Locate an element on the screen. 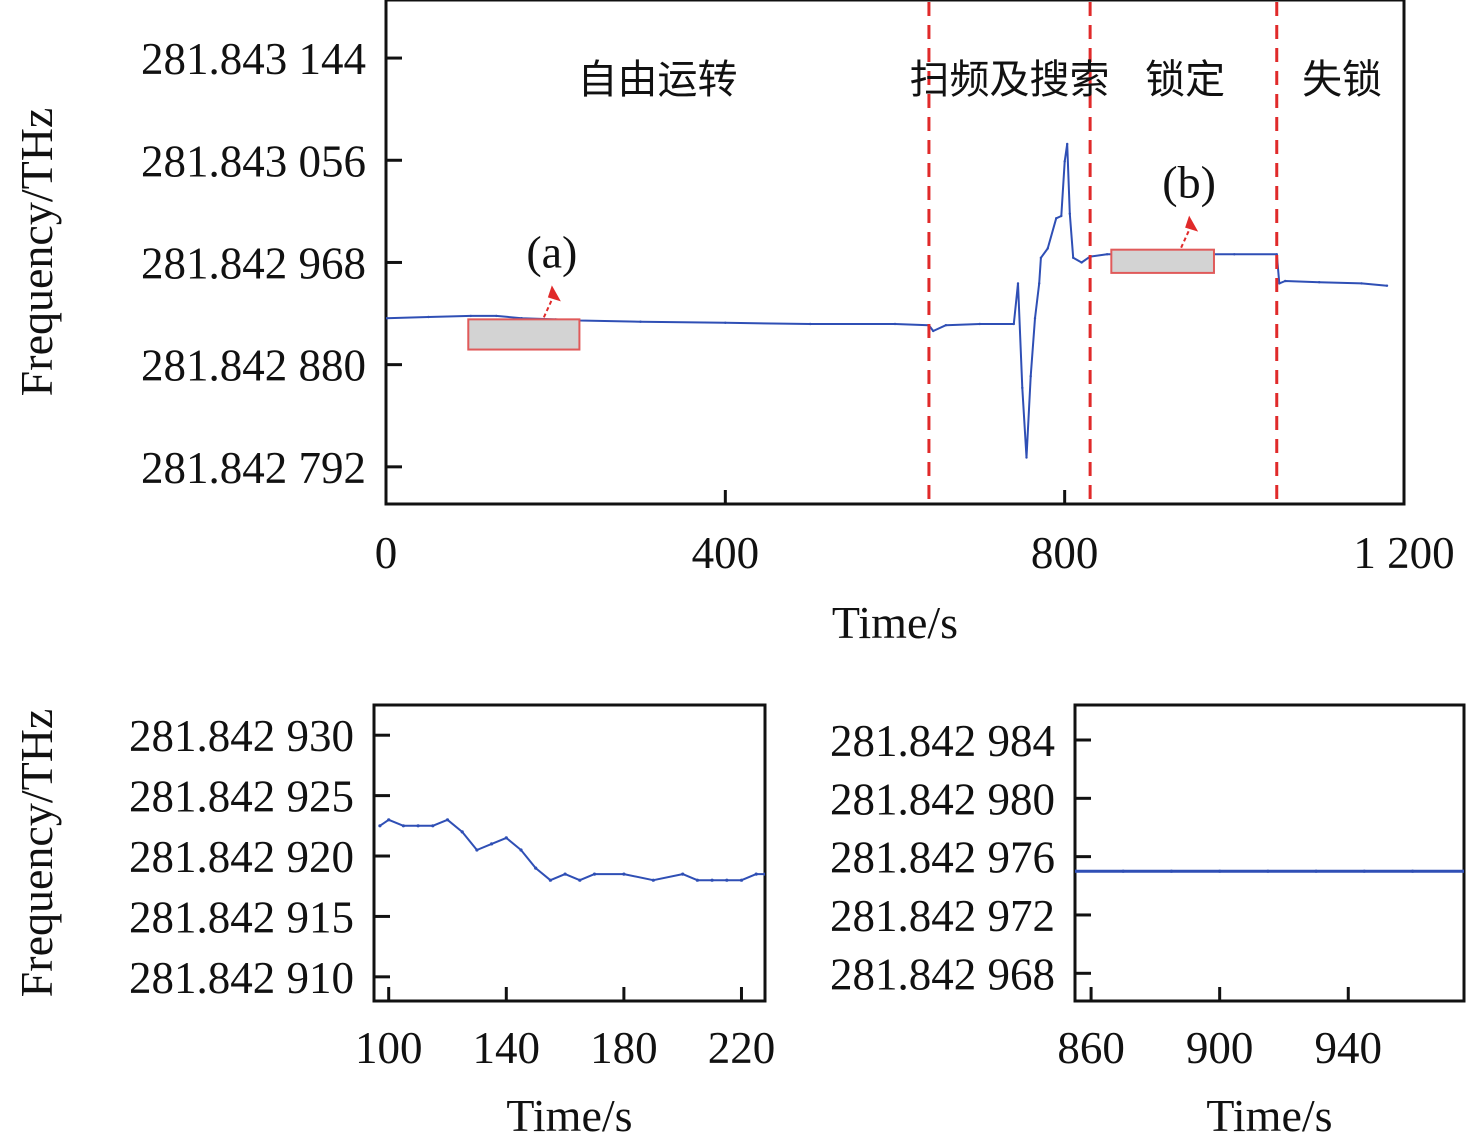  y-tick-label: 281.842 984 is located at coordinates (942, 741).